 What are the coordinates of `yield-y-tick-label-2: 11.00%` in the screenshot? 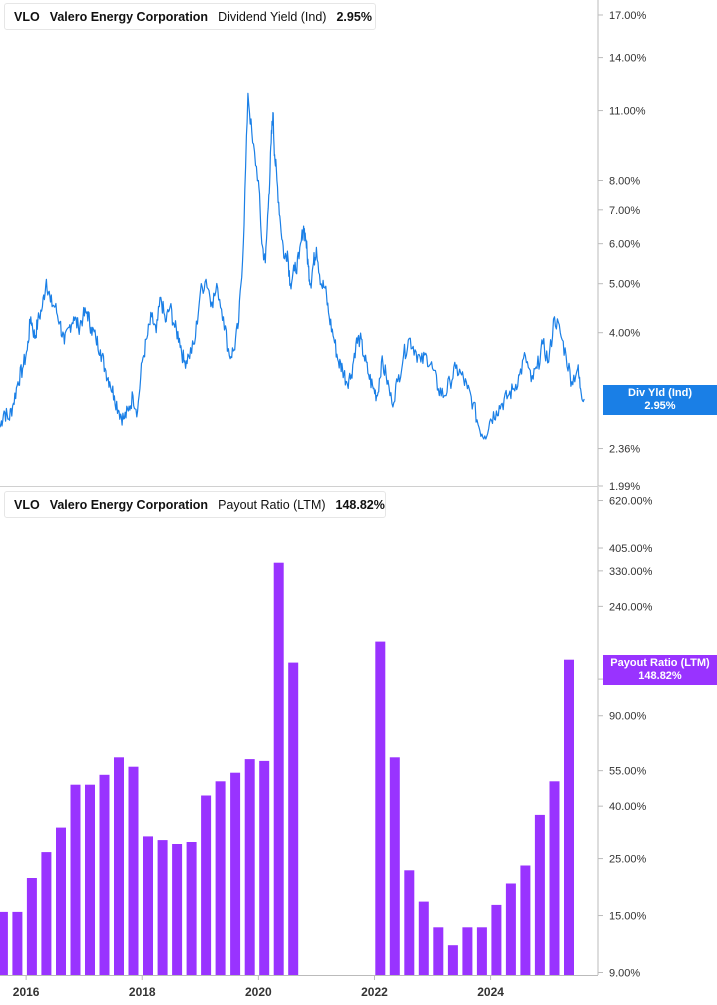 It's located at (627, 112).